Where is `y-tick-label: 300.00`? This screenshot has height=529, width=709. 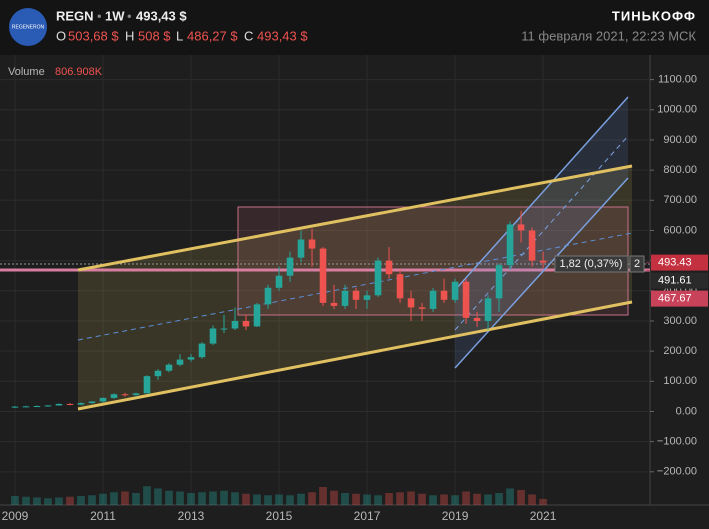 y-tick-label: 300.00 is located at coordinates (680, 321).